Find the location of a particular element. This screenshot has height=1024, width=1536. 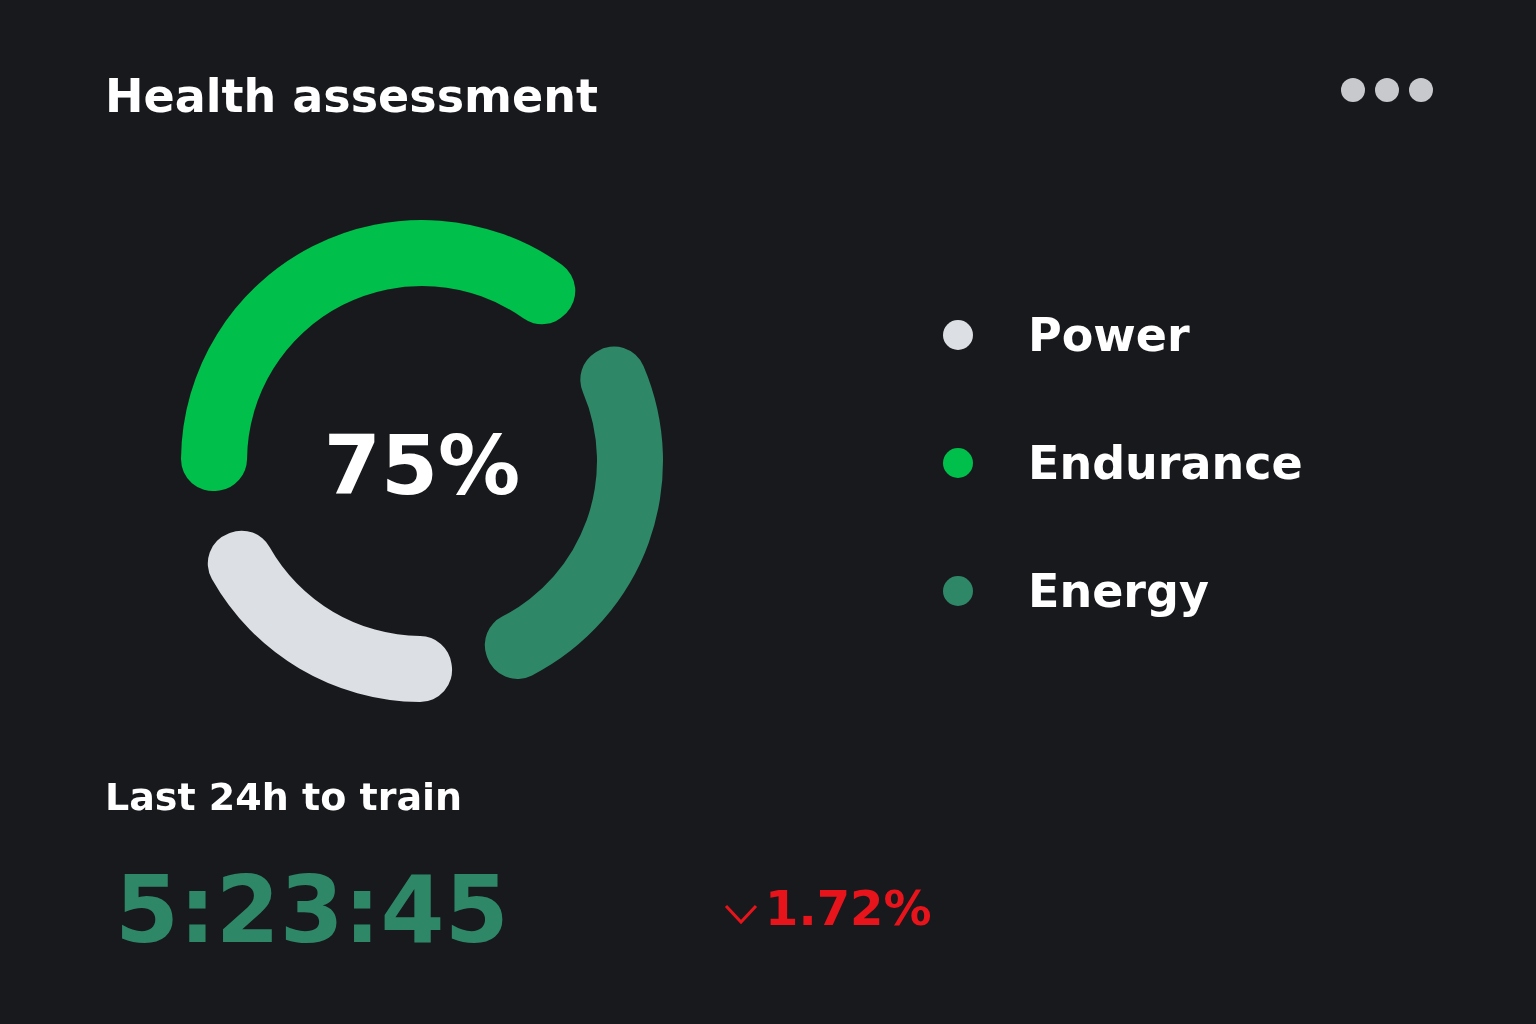

text: Last 24h to train is located at coordinates (284, 797).